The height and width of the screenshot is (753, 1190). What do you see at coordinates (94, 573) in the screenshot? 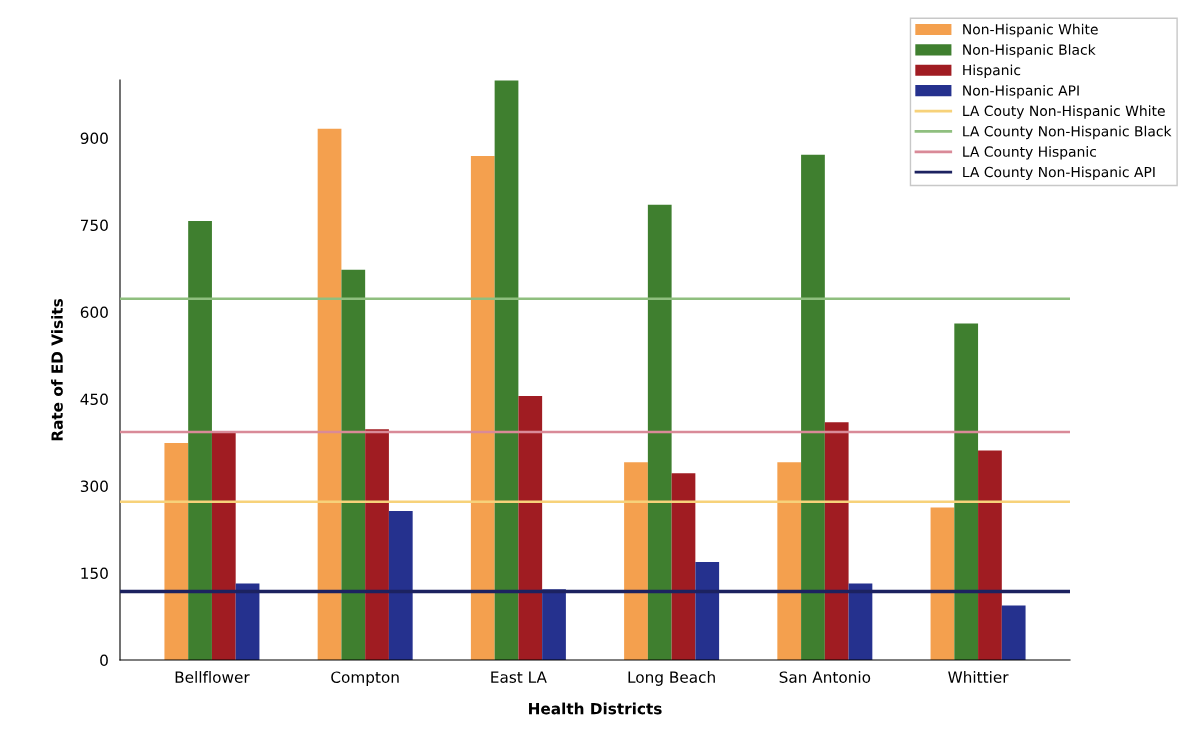
I see `y-tick-label: 150` at bounding box center [94, 573].